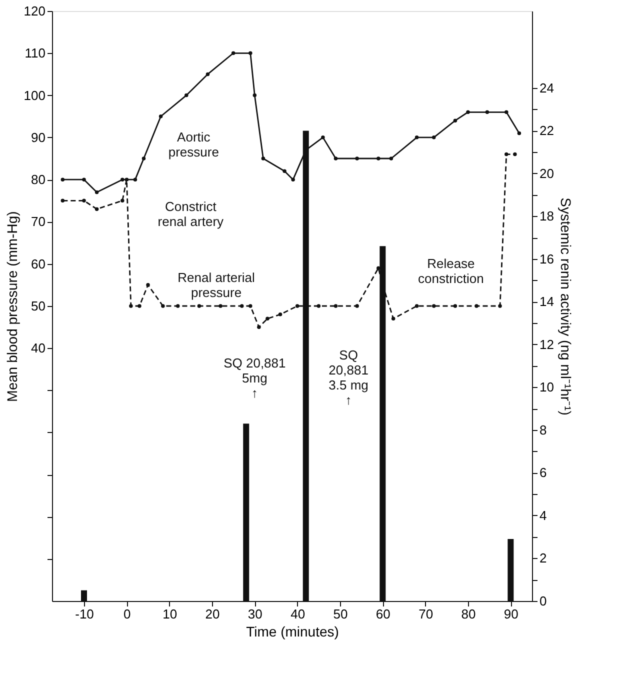  What do you see at coordinates (127, 614) in the screenshot?
I see `x-tick-label: 0` at bounding box center [127, 614].